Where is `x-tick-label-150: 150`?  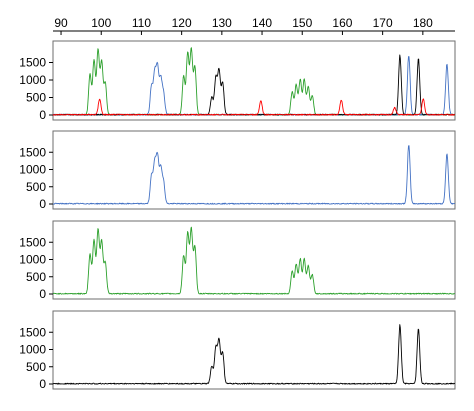 x-tick-label-150: 150 is located at coordinates (302, 23).